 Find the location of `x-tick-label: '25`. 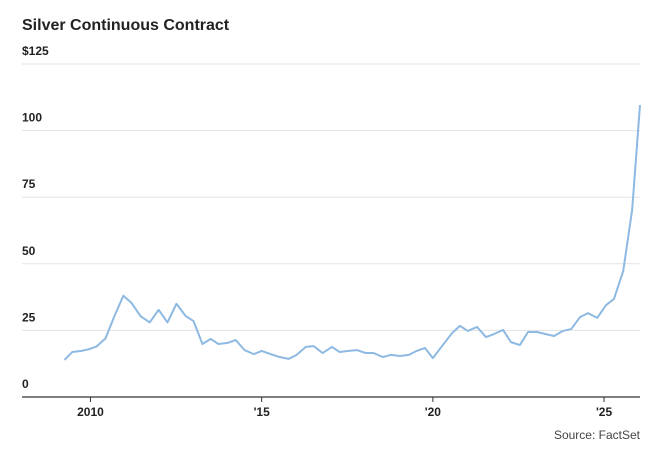

x-tick-label: '25 is located at coordinates (604, 412).